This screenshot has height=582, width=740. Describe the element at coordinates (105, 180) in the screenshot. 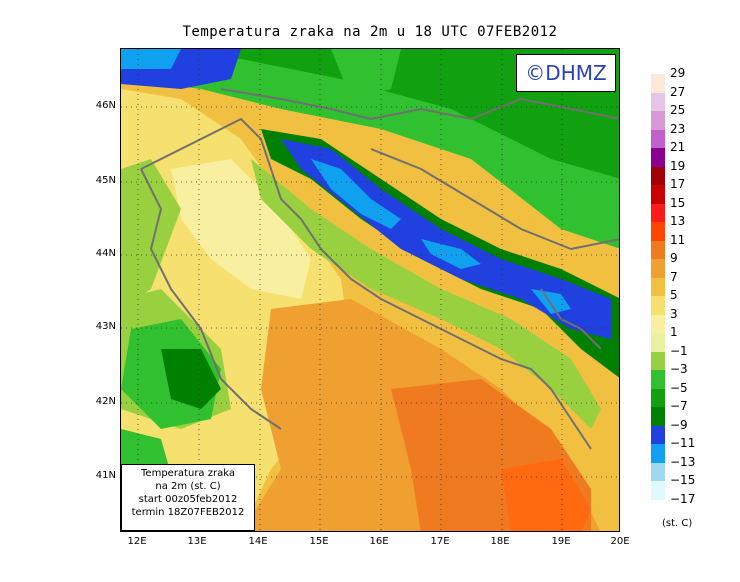

I see `lat-label: 45N` at that location.